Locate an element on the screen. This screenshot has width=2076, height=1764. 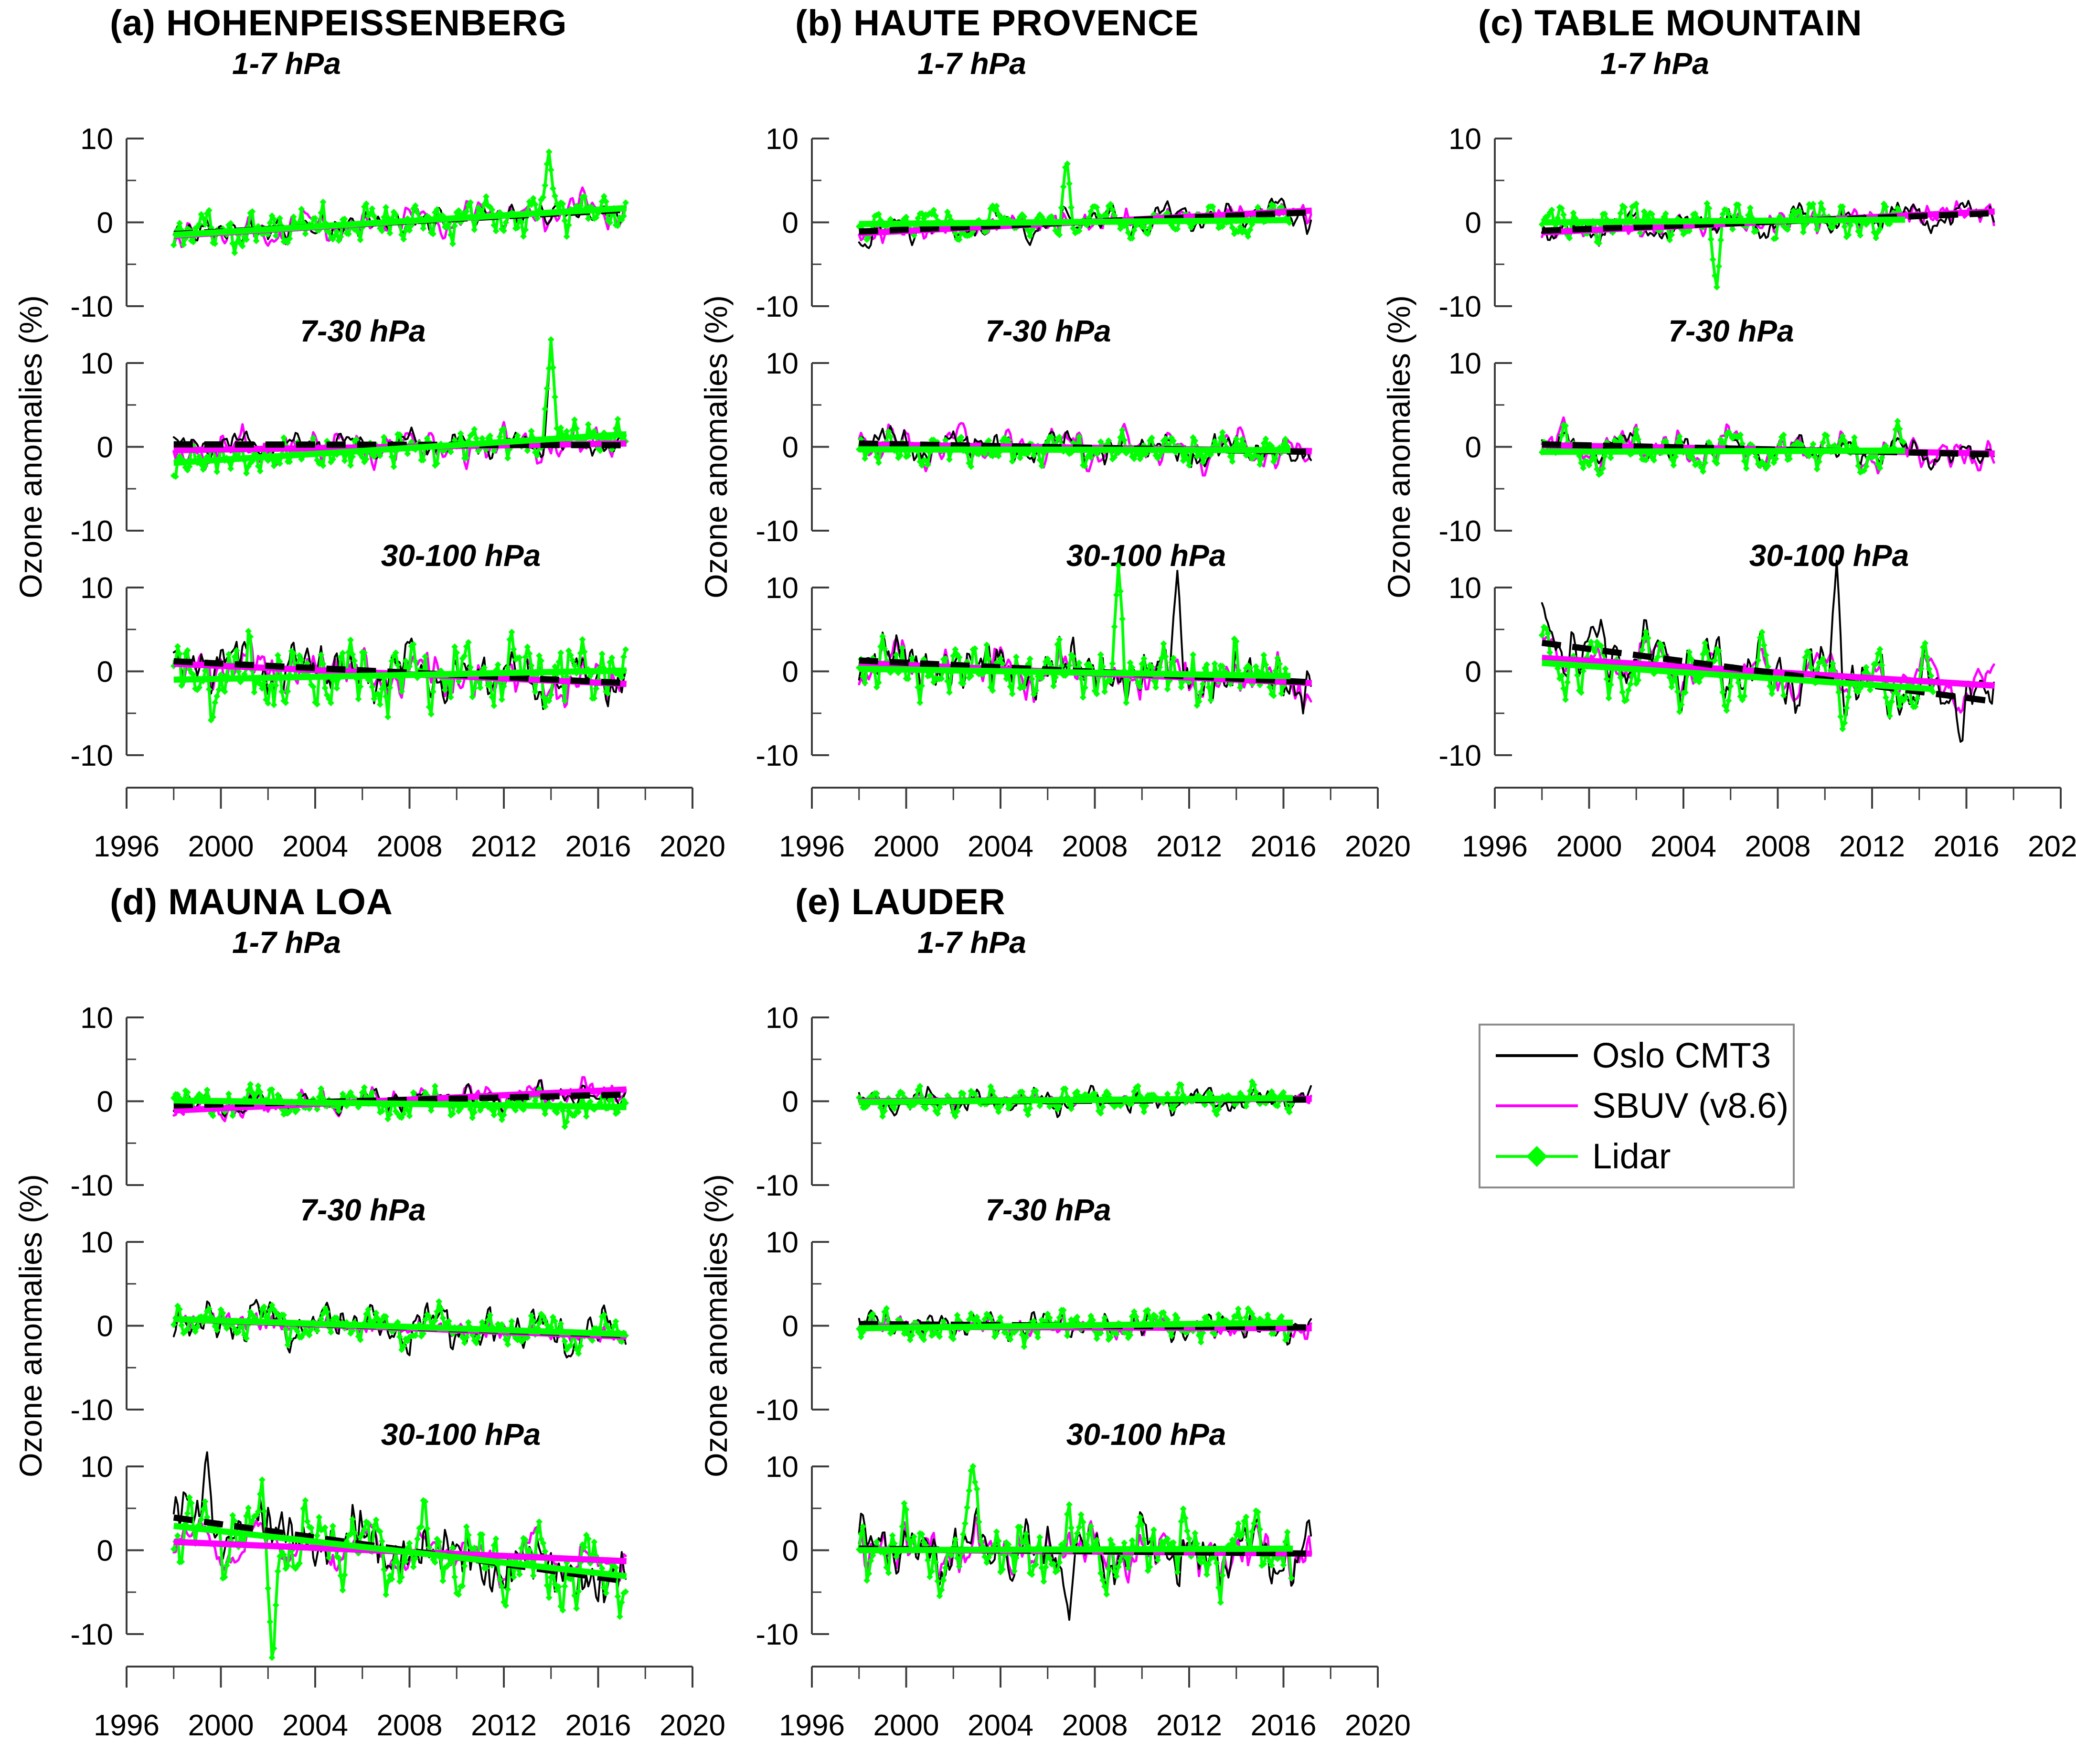
legend-row-lidar: Lidar is located at coordinates (1636, 1156).